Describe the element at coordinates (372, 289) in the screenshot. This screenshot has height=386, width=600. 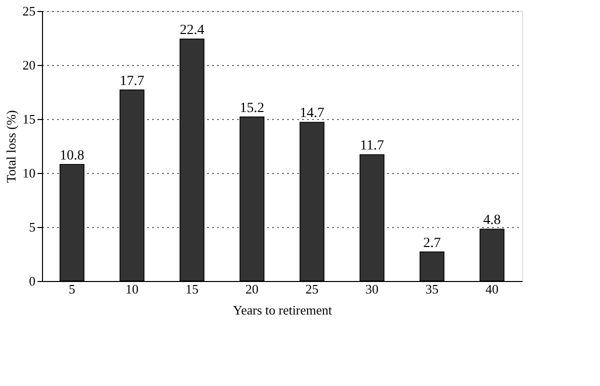
I see `x-tick-label: 30` at that location.